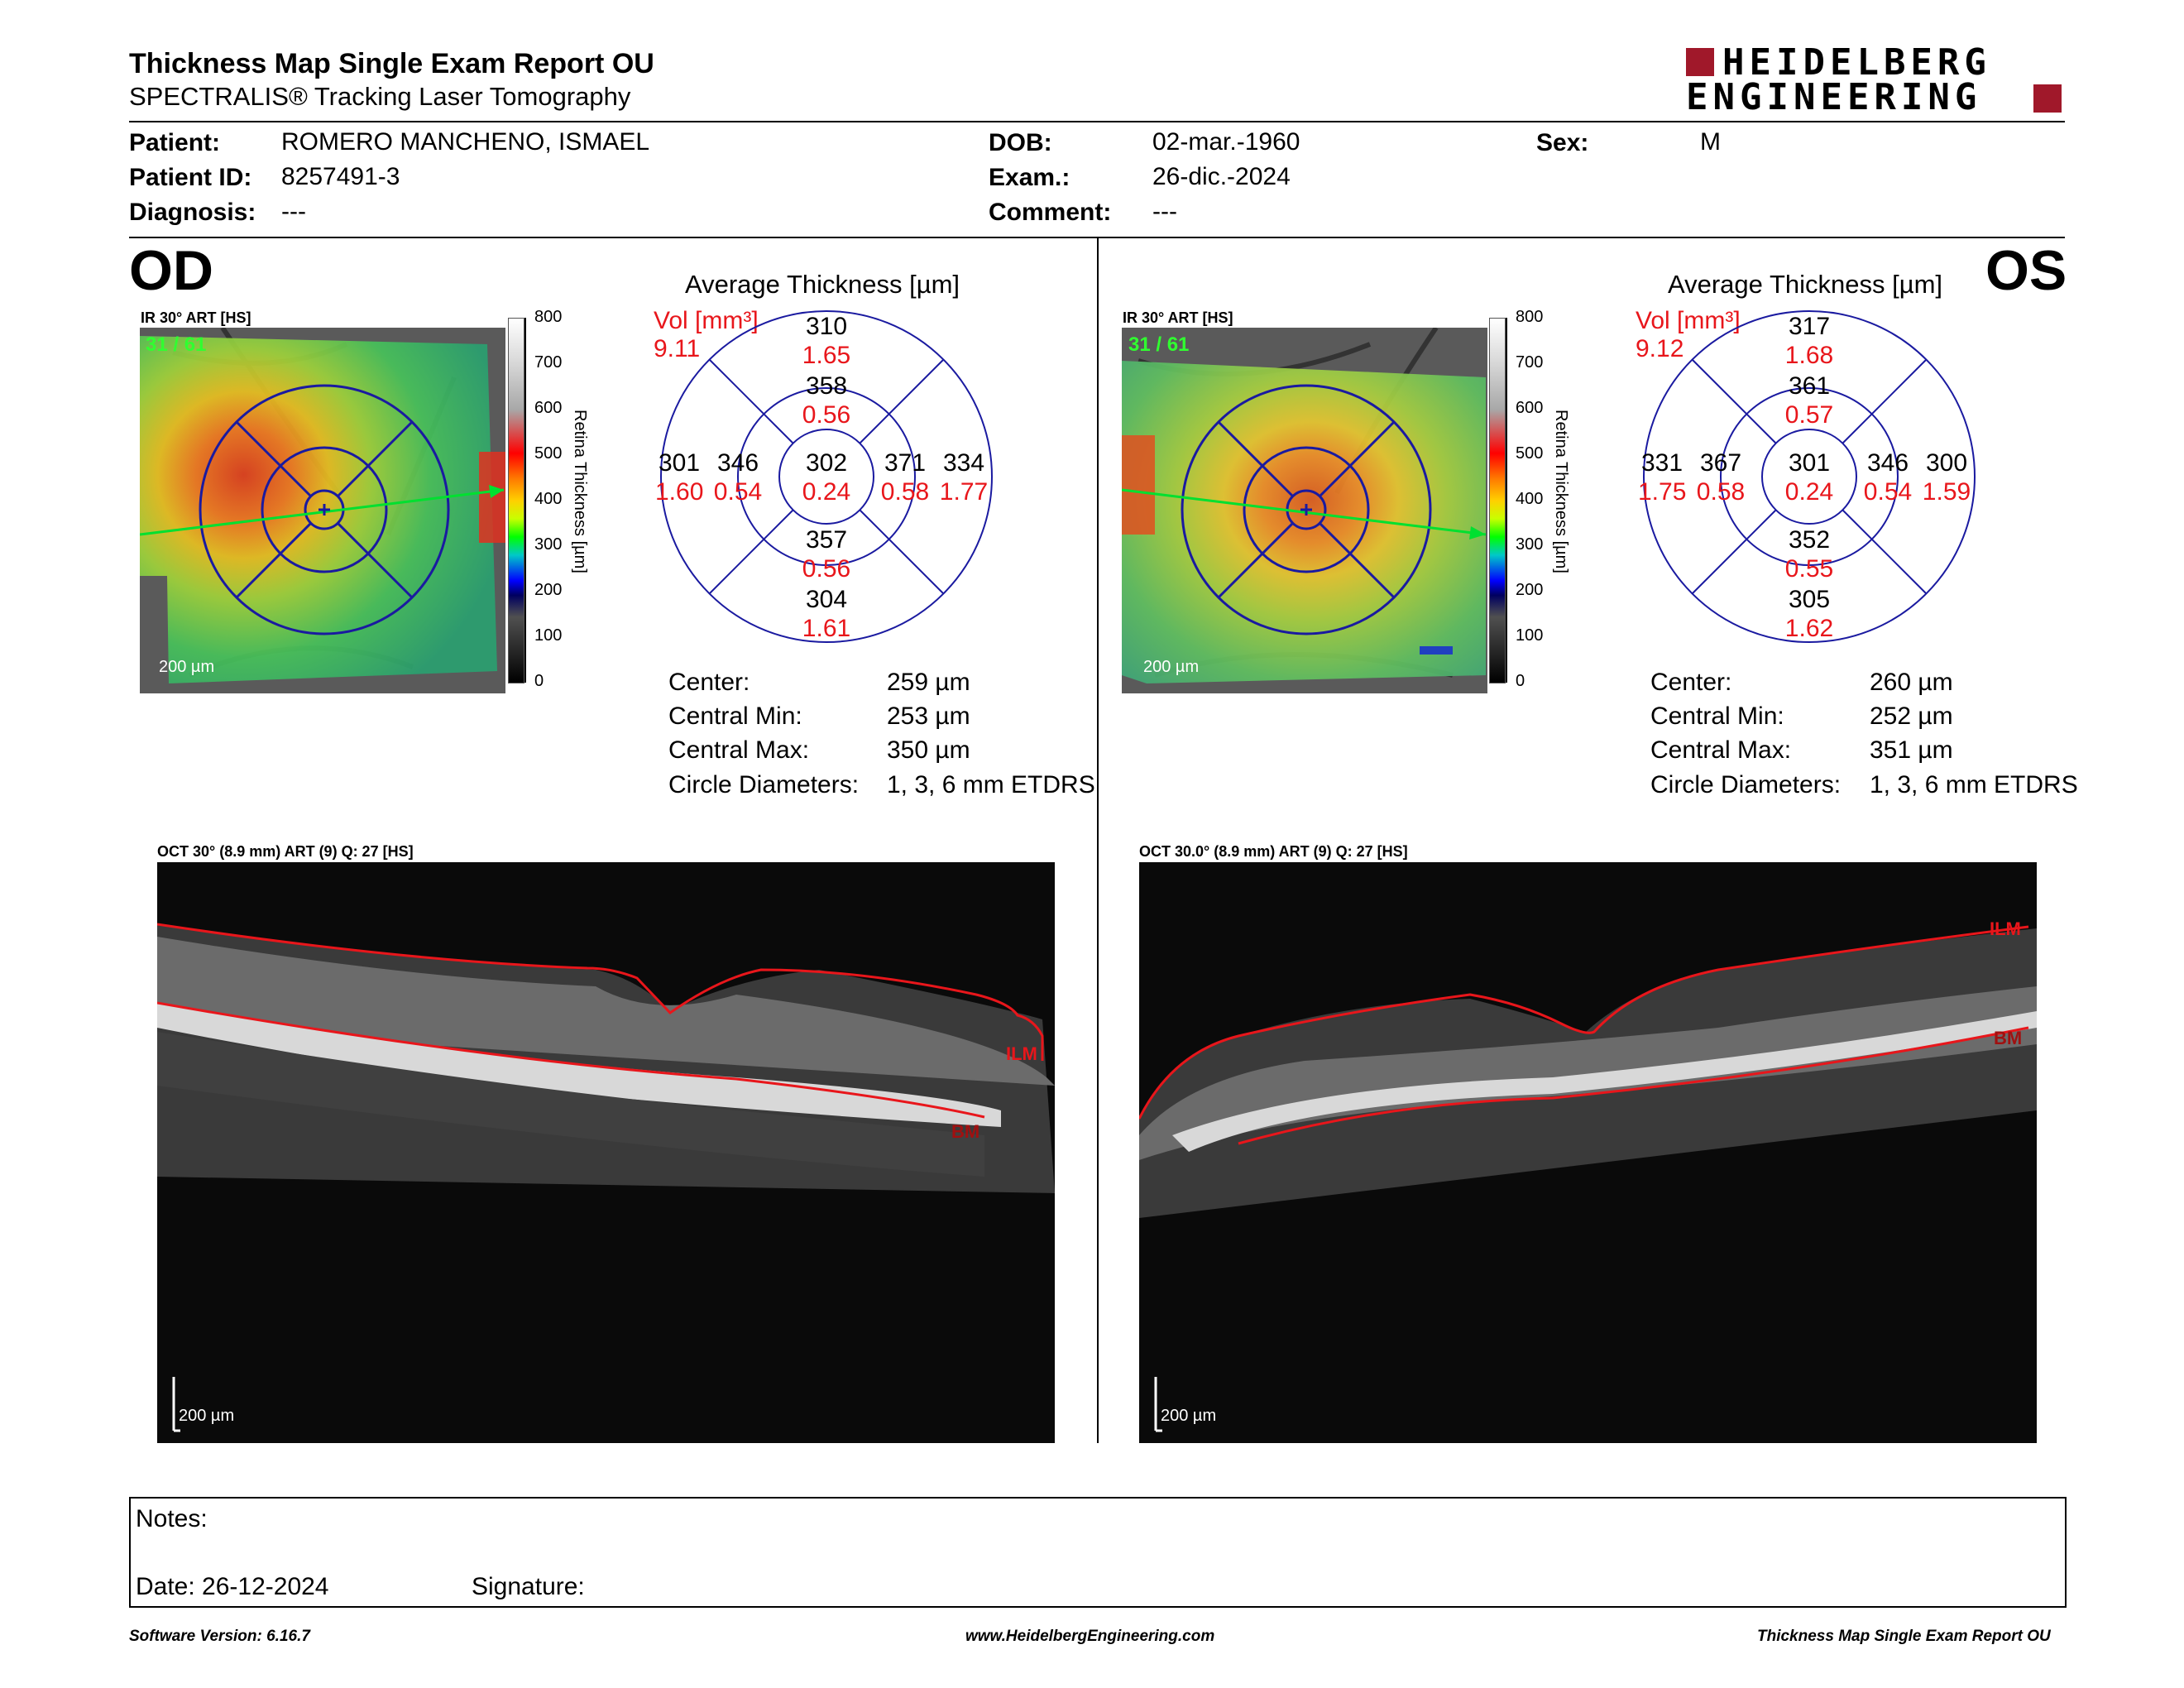 This screenshot has width=2184, height=1688. I want to click on report-title: Thickness Map Single Exam Report OU, so click(391, 63).